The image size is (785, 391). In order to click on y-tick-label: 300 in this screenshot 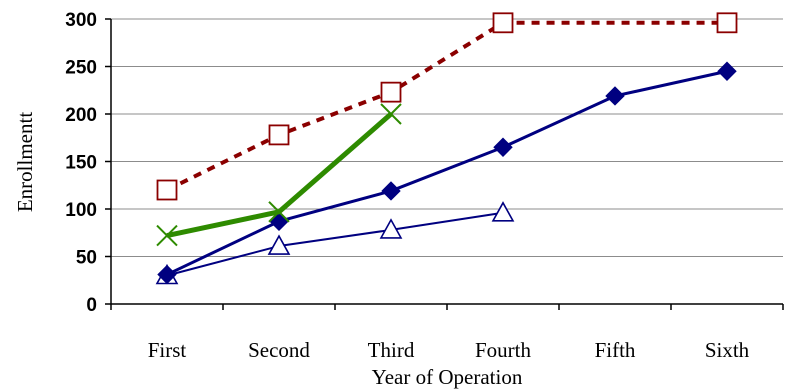, I will do `click(81, 20)`.